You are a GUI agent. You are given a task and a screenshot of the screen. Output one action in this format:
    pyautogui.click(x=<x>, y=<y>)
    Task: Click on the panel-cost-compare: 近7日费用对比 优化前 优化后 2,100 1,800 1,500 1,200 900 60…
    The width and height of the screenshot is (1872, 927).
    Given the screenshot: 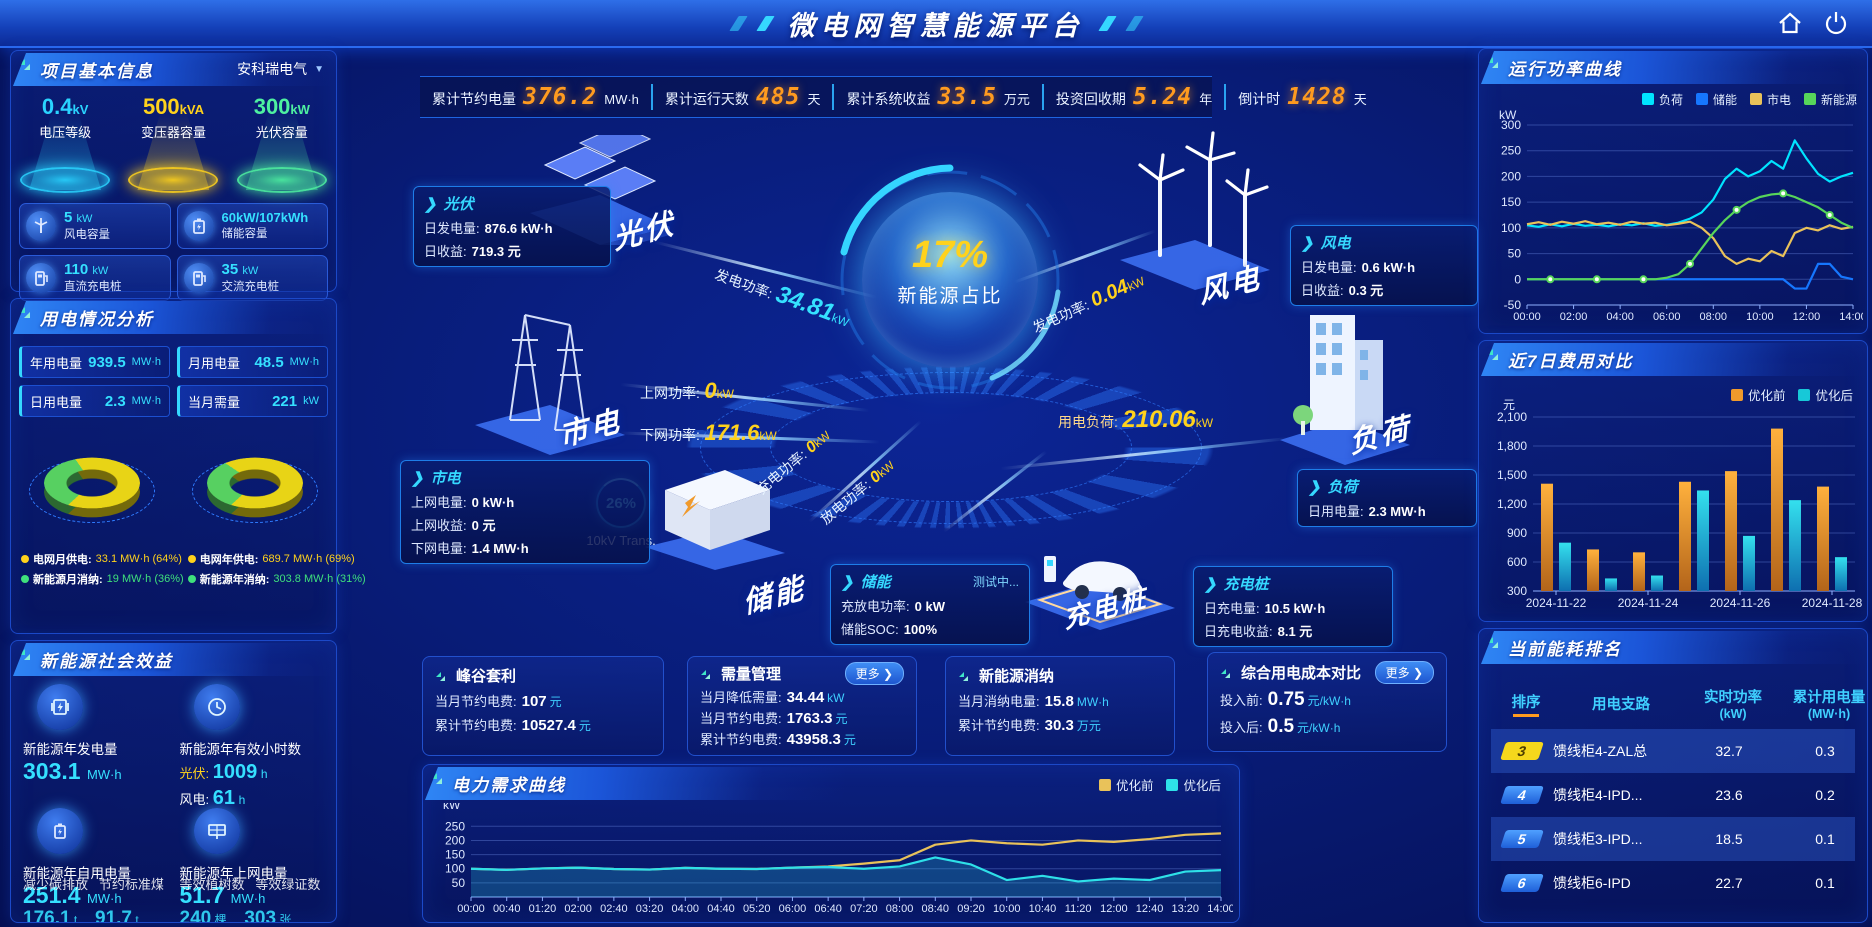 What is the action you would take?
    pyautogui.click(x=1673, y=481)
    